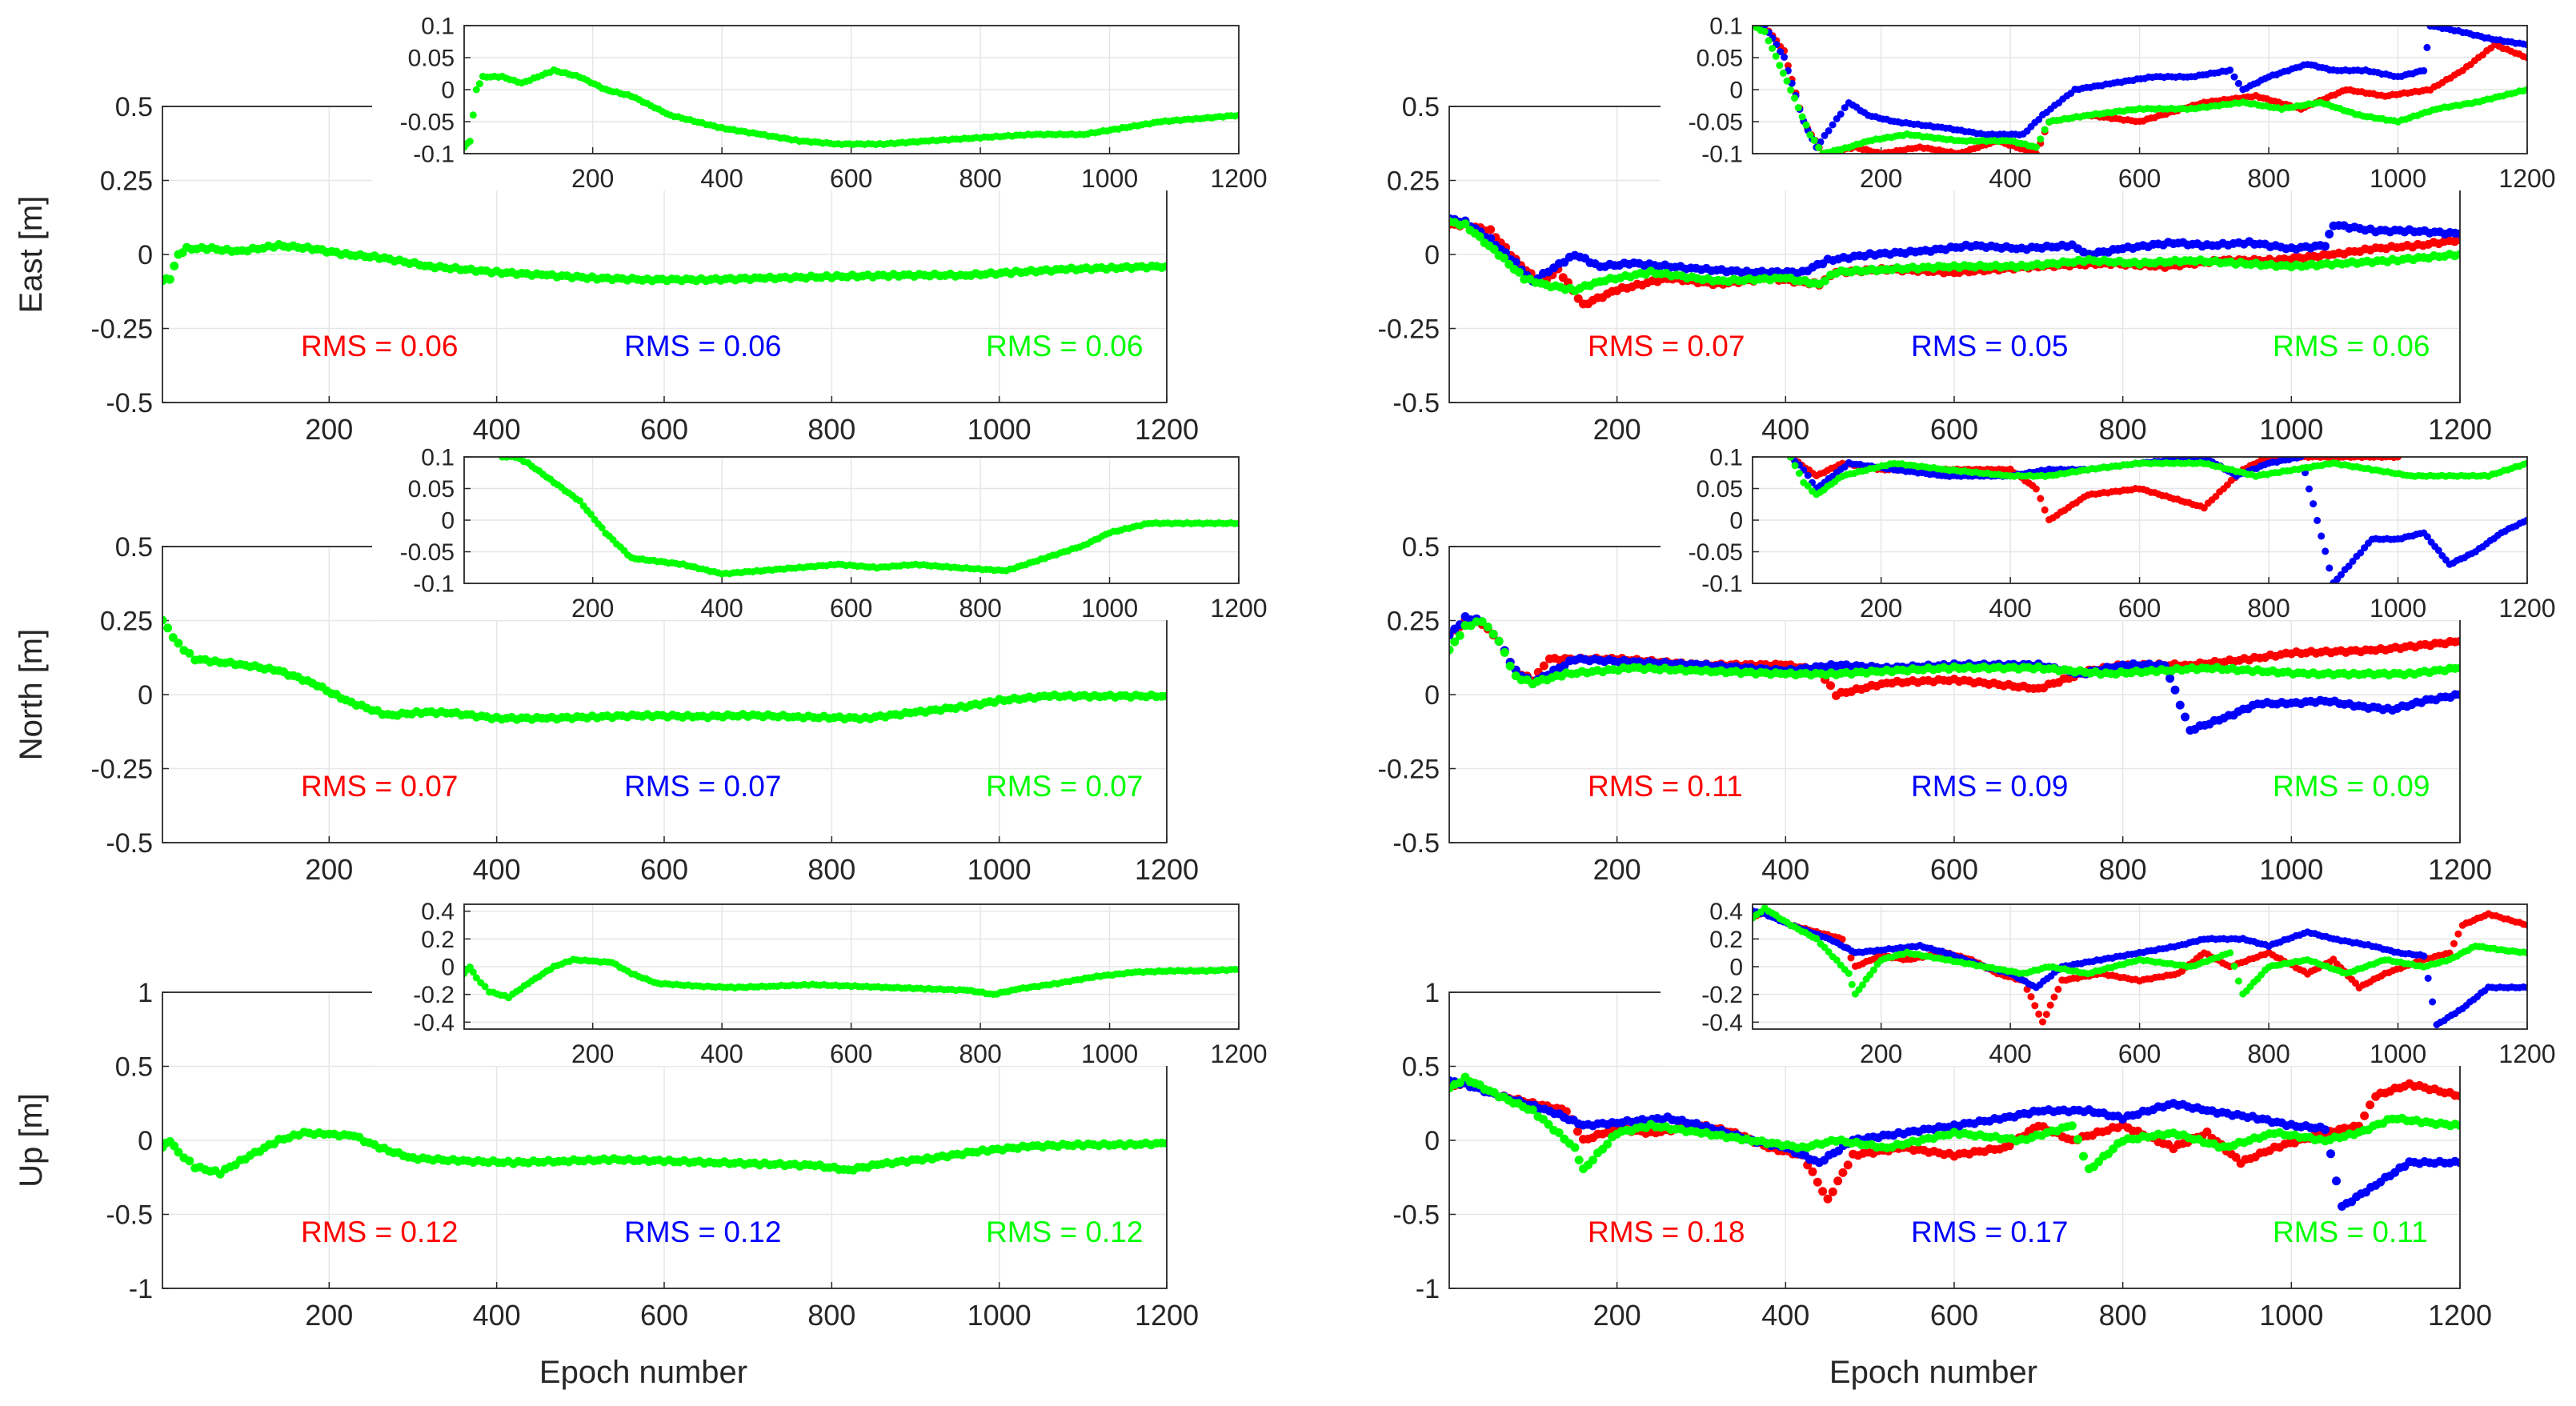 The image size is (2576, 1406). Describe the element at coordinates (2291, 430) in the screenshot. I see `chart-east-right-xtick-label: 1000` at that location.